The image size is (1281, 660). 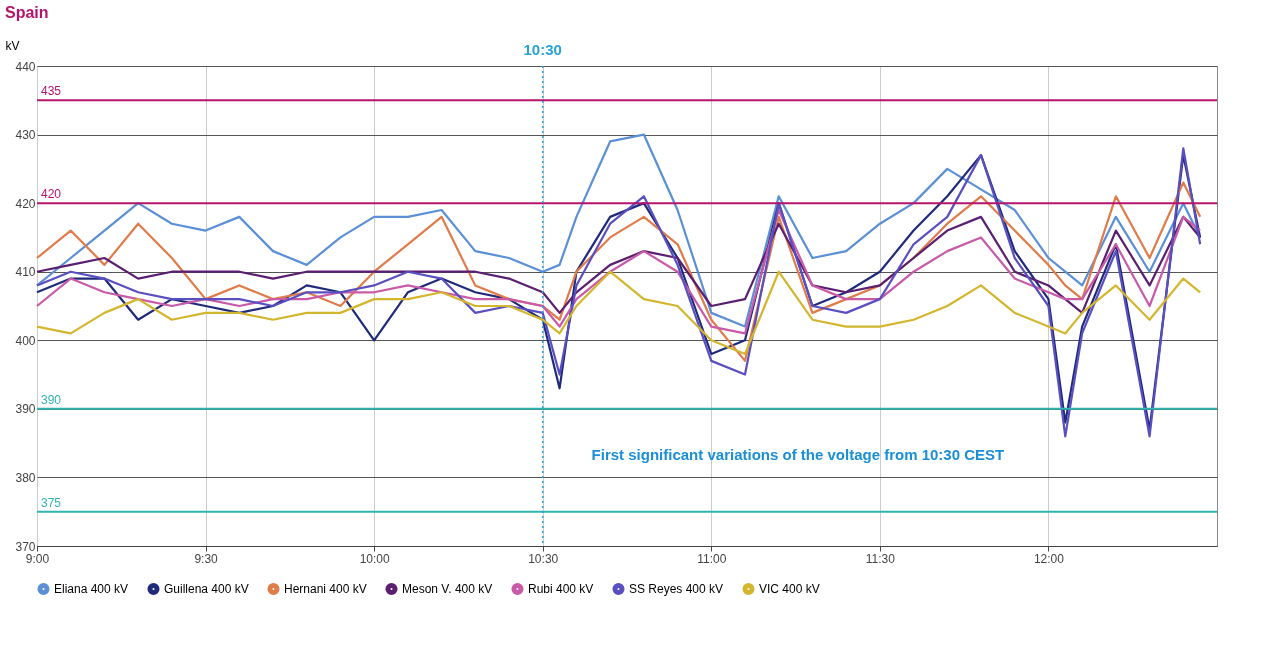 What do you see at coordinates (206, 588) in the screenshot?
I see `legend-label: Guillena 400 kV` at bounding box center [206, 588].